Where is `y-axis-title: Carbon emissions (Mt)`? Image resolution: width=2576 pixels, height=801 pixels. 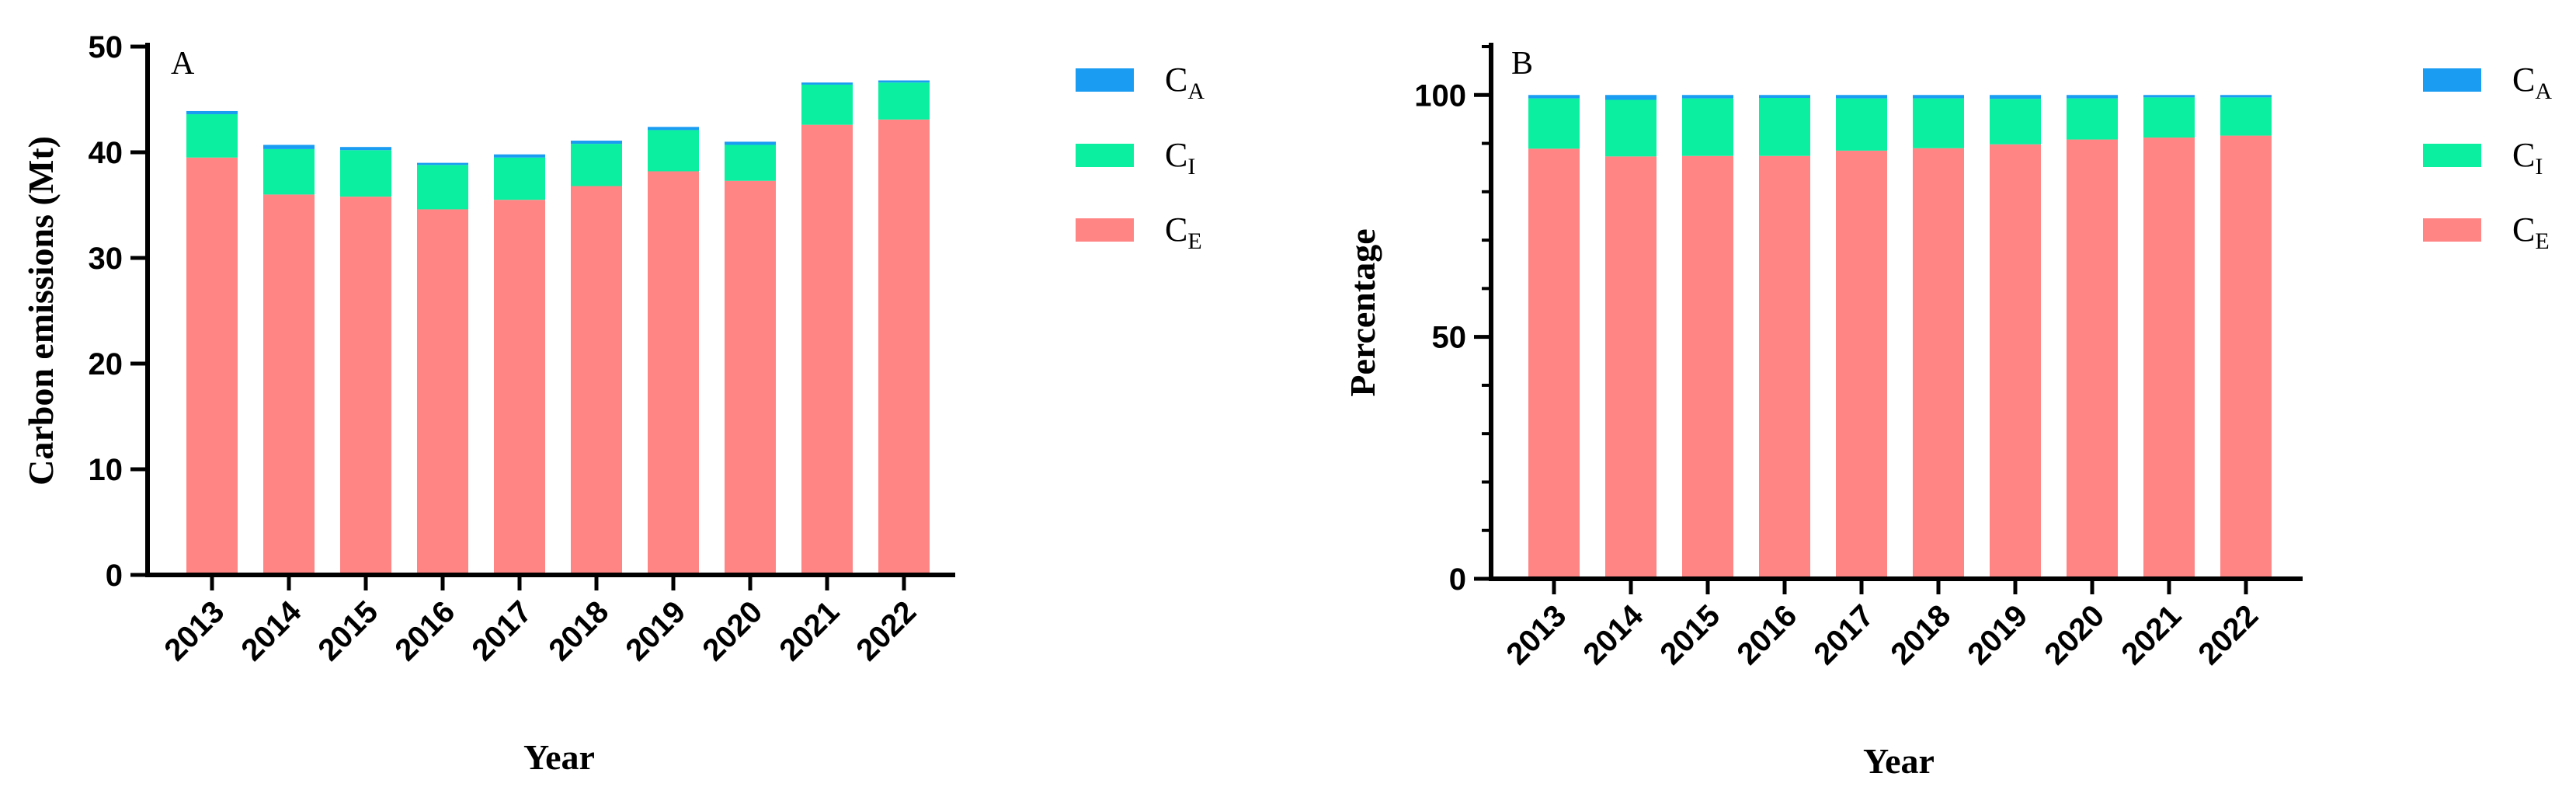 y-axis-title: Carbon emissions (Mt) is located at coordinates (41, 311).